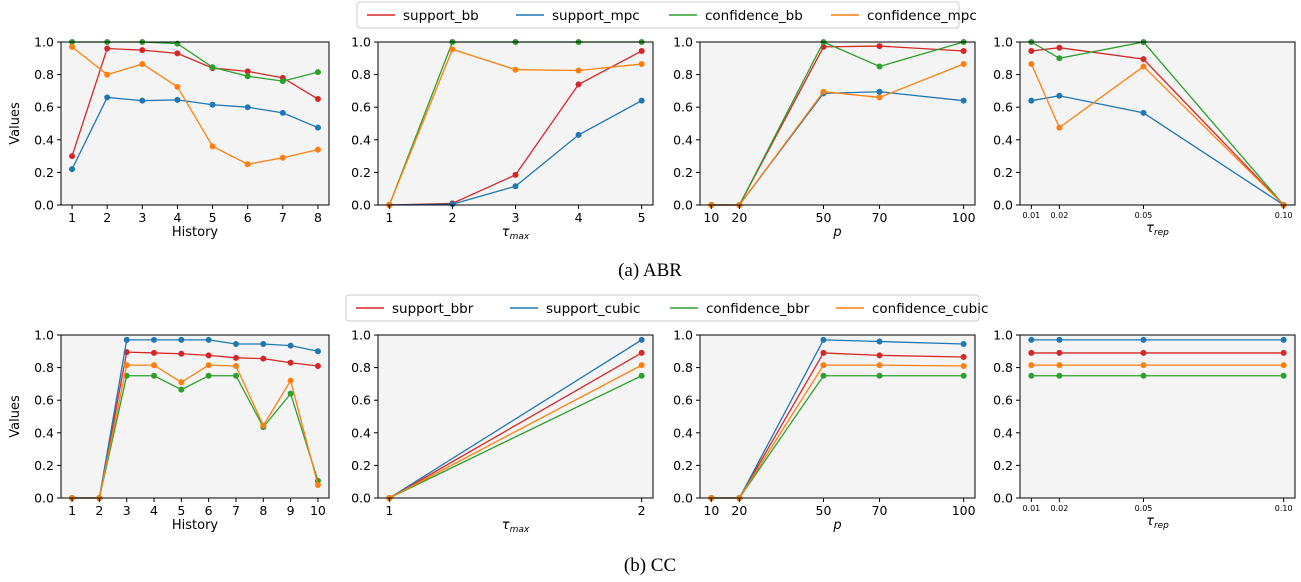 The image size is (1301, 582). Describe the element at coordinates (44, 139) in the screenshot. I see `plot-r0-c0-ytick-label-2: 0.4` at that location.